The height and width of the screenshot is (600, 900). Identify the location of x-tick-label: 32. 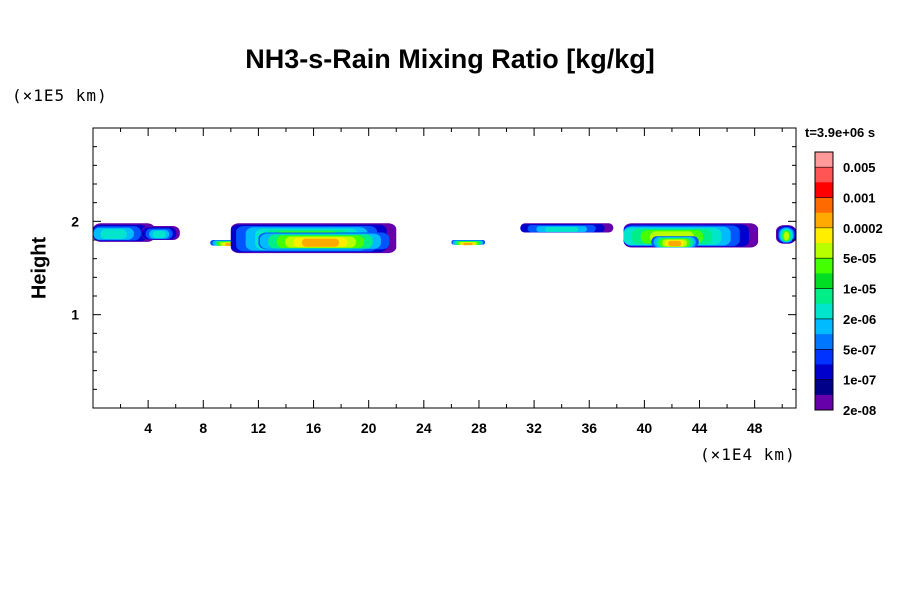
(534, 428).